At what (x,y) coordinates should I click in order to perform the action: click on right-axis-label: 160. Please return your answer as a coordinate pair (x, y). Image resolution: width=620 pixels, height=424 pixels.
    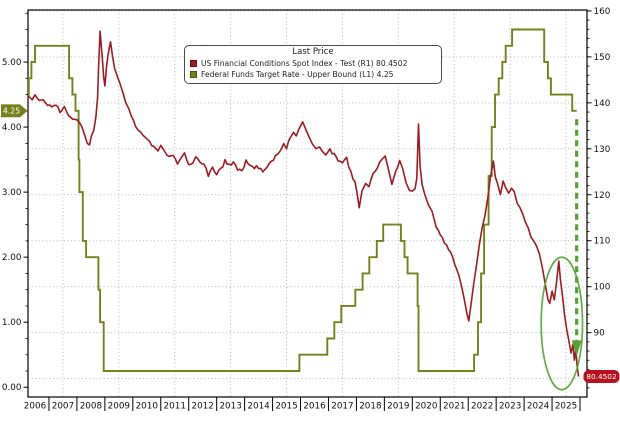
    Looking at the image, I should click on (602, 12).